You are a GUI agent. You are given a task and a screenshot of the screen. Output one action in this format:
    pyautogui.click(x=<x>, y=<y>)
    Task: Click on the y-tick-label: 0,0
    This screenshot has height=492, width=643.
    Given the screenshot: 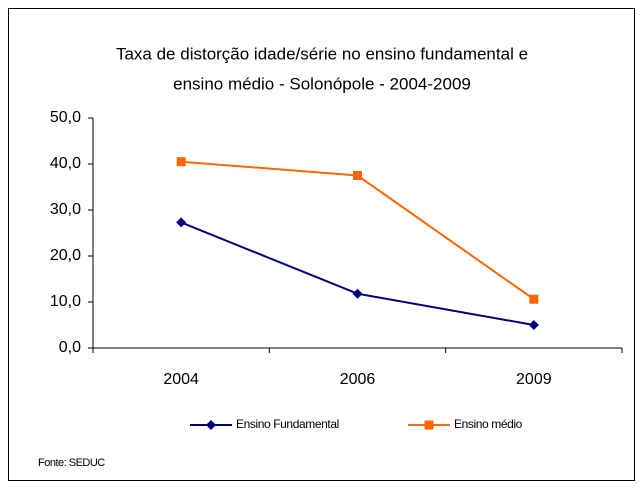 What is the action you would take?
    pyautogui.click(x=70, y=347)
    